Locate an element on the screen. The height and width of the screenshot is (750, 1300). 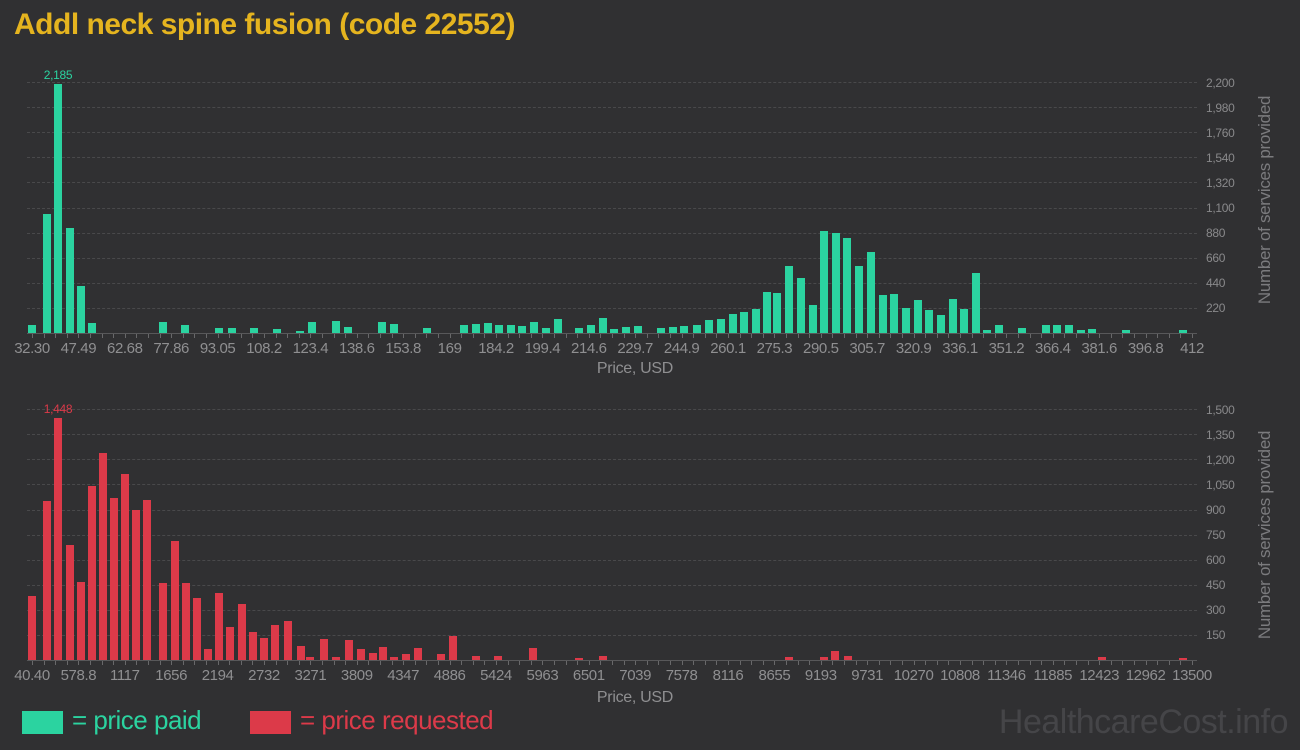
y-tick-label: 900 is located at coordinates (1216, 510).